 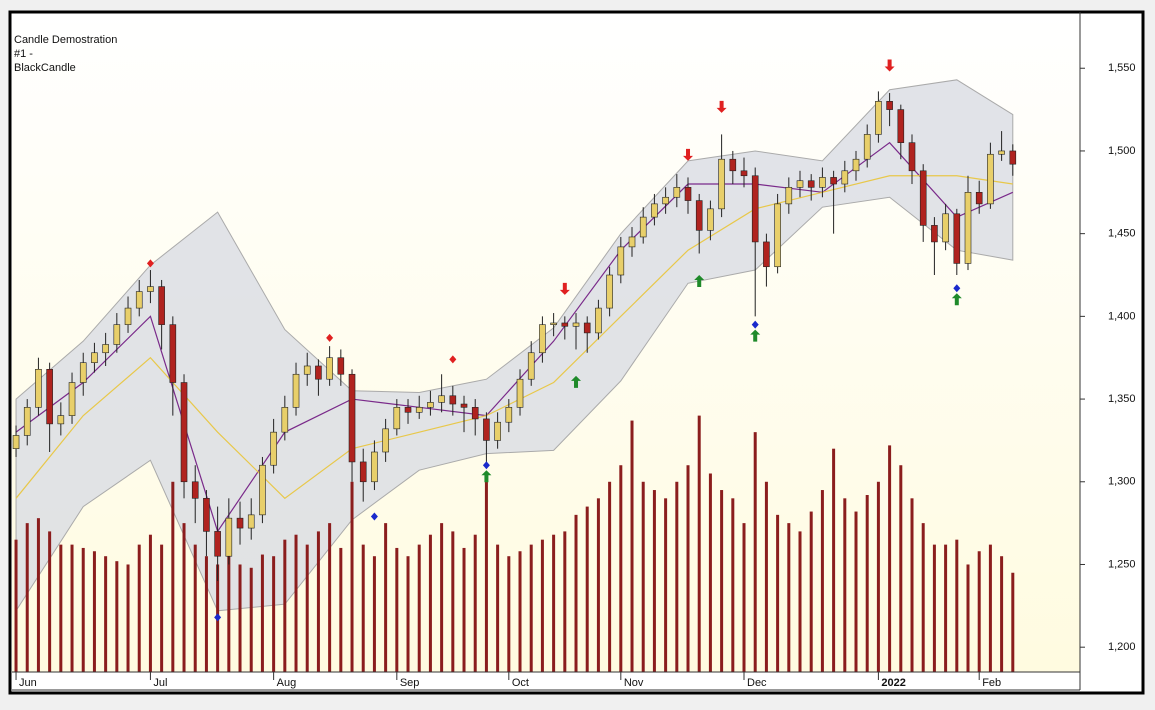 What do you see at coordinates (160, 683) in the screenshot?
I see `x-tick-label: Jul` at bounding box center [160, 683].